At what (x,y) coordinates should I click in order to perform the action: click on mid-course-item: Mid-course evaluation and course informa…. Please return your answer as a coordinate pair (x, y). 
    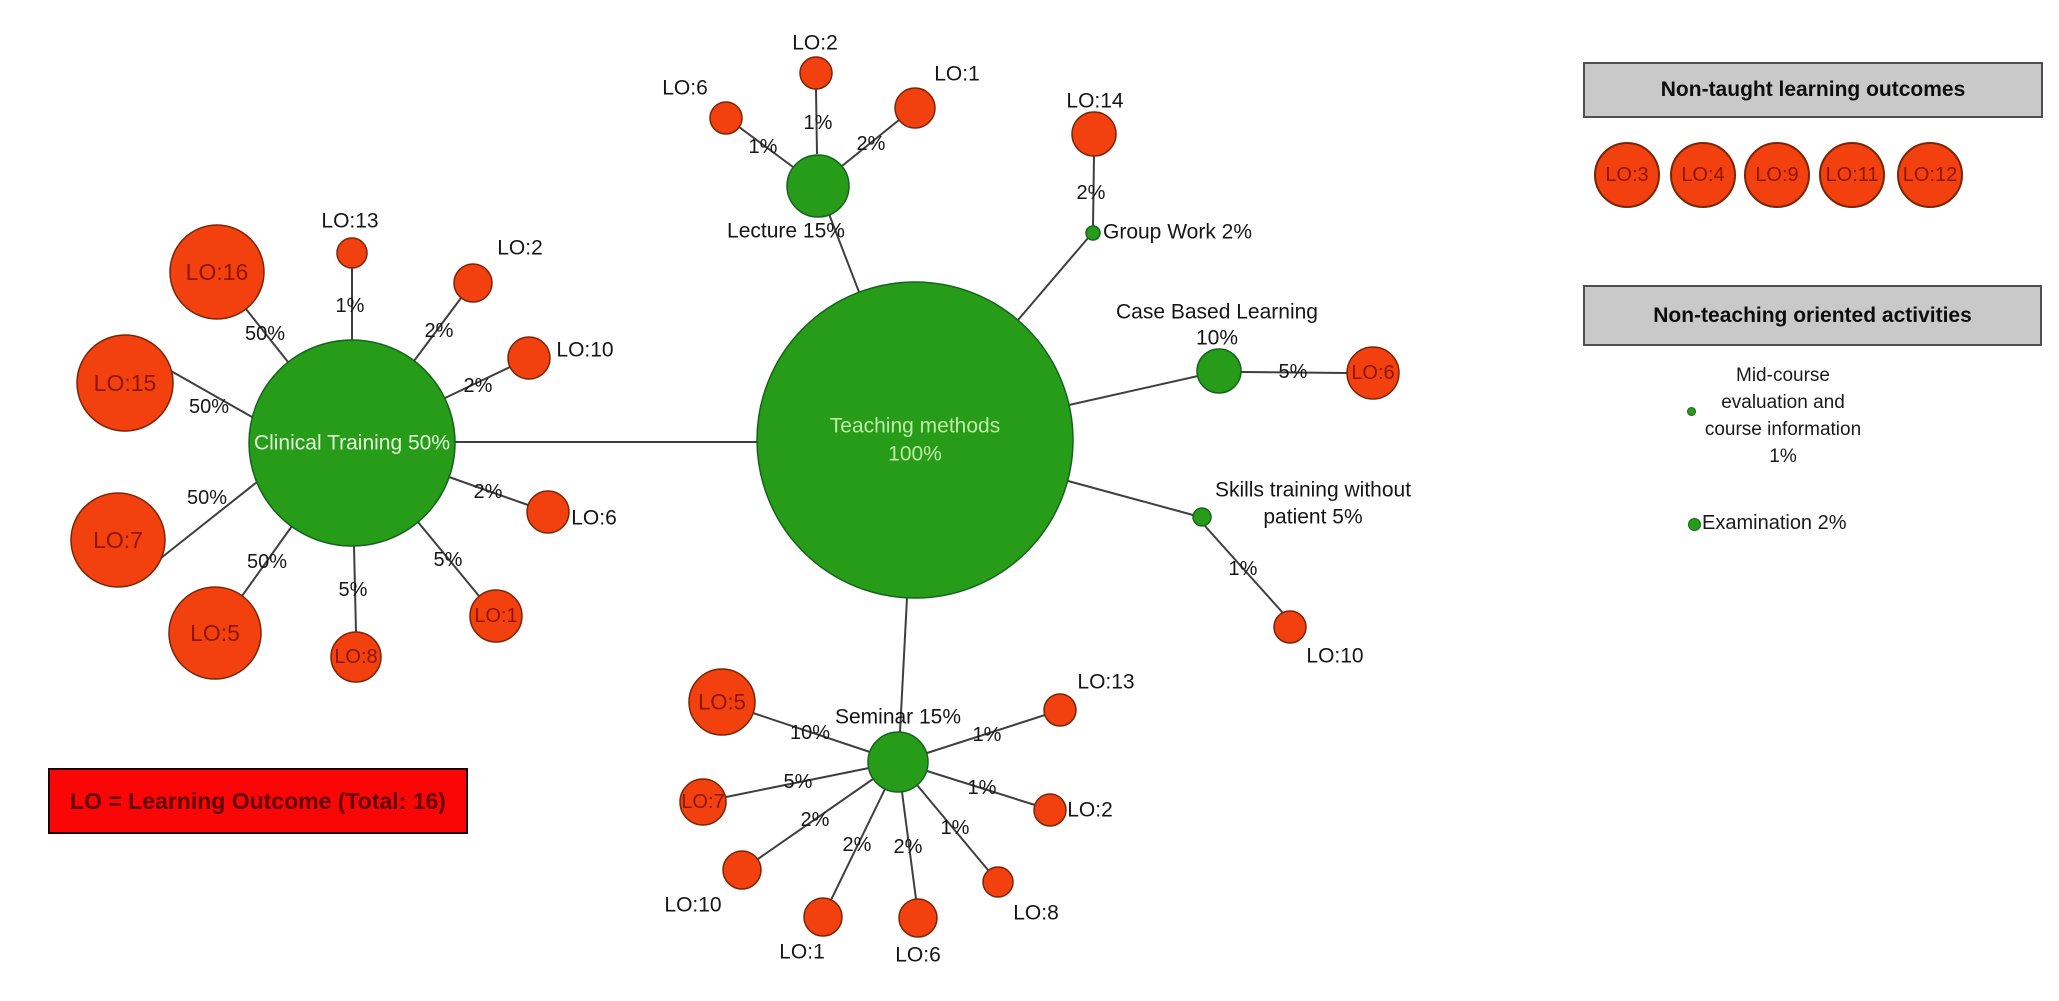
    Looking at the image, I should click on (1783, 416).